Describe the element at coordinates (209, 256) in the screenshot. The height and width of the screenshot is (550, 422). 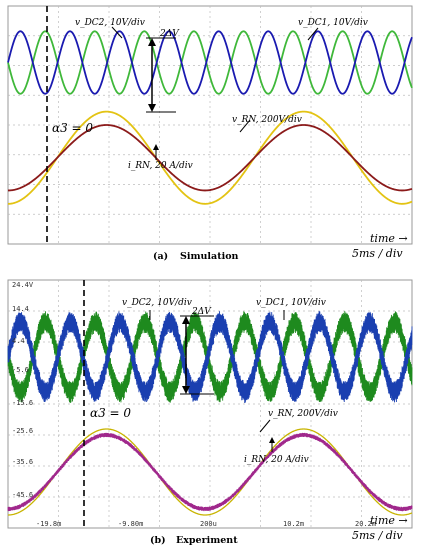
I see `simulation-caption-title: Simulation` at that location.